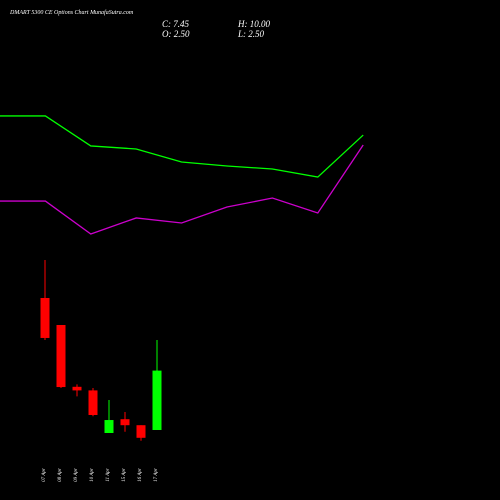 The height and width of the screenshot is (500, 500). I want to click on stat-open: O: 2.50, so click(176, 34).